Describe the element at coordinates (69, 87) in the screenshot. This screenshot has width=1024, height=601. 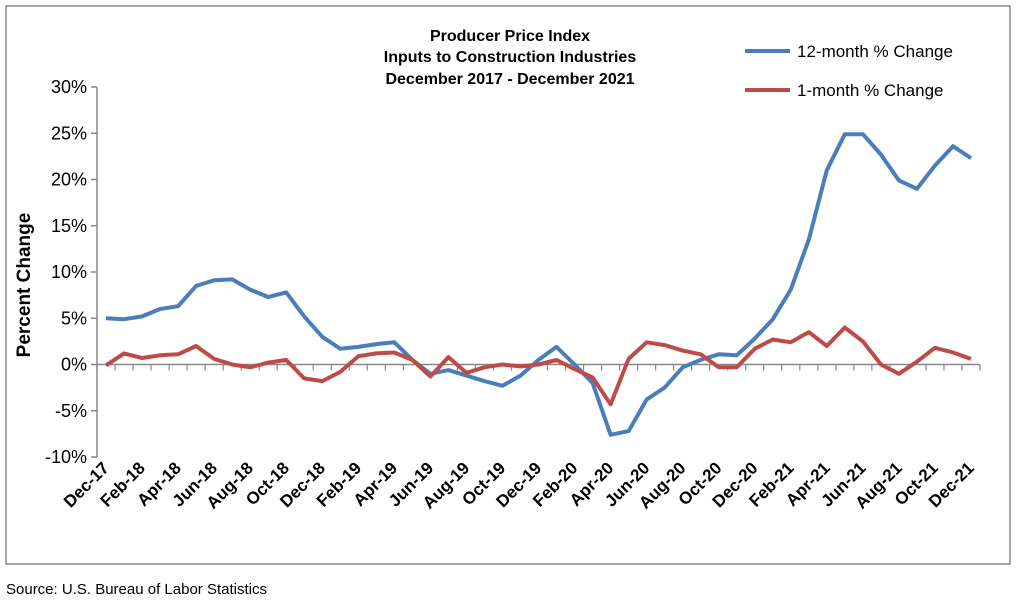
I see `y-tick-label: 30%` at that location.